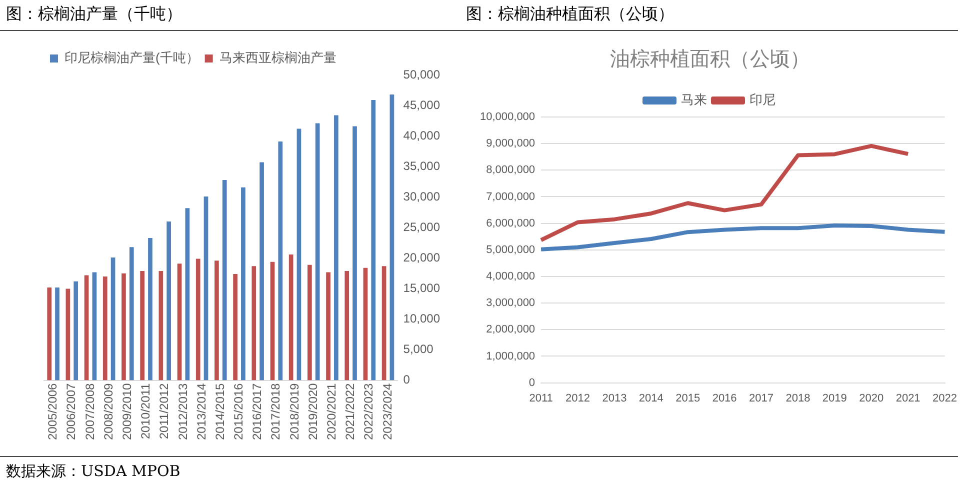 This screenshot has width=964, height=489. Describe the element at coordinates (421, 227) in the screenshot. I see `y-tick-label: 25,000` at that location.